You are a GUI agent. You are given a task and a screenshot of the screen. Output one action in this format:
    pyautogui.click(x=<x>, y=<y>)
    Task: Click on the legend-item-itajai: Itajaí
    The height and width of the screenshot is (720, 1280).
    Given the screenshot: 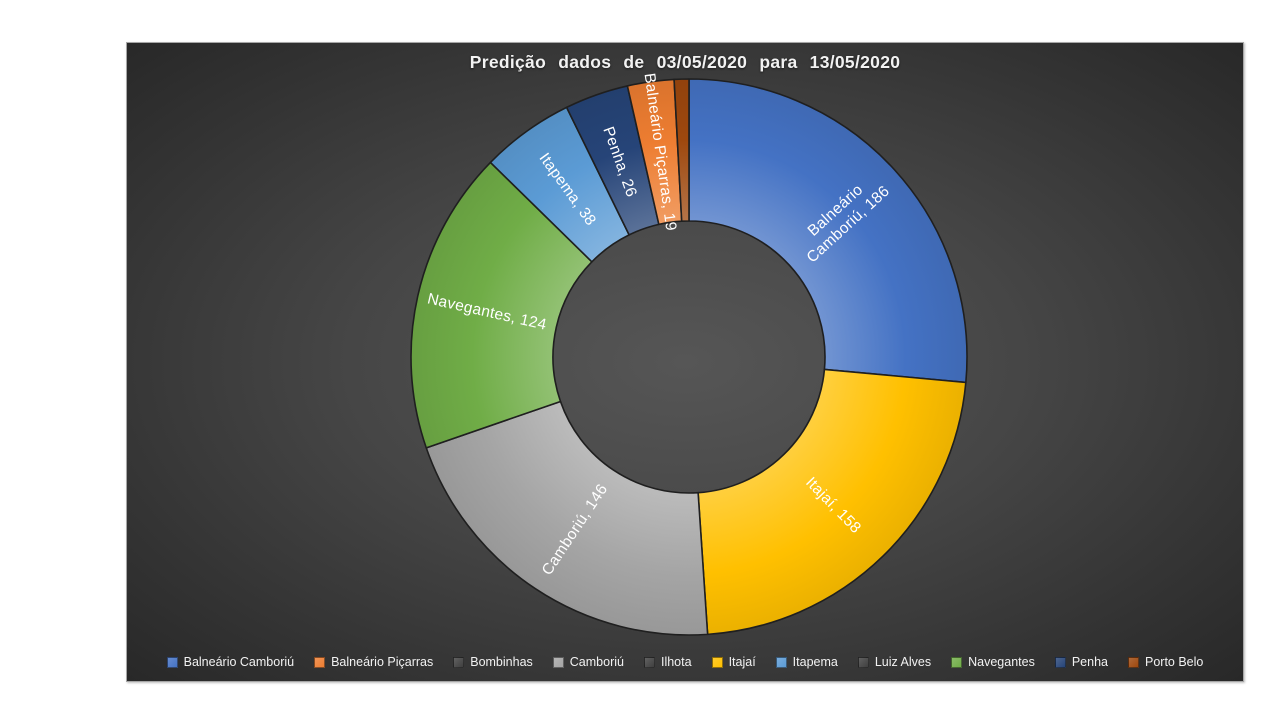 What is the action you would take?
    pyautogui.click(x=733, y=662)
    